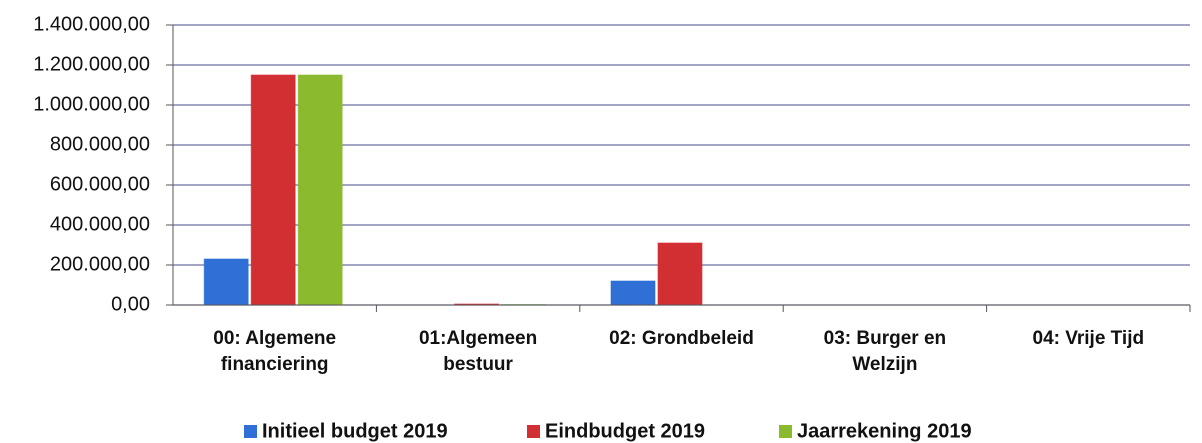 This screenshot has height=443, width=1202. What do you see at coordinates (681, 338) in the screenshot?
I see `x-tick-label: 02: Grondbeleid` at bounding box center [681, 338].